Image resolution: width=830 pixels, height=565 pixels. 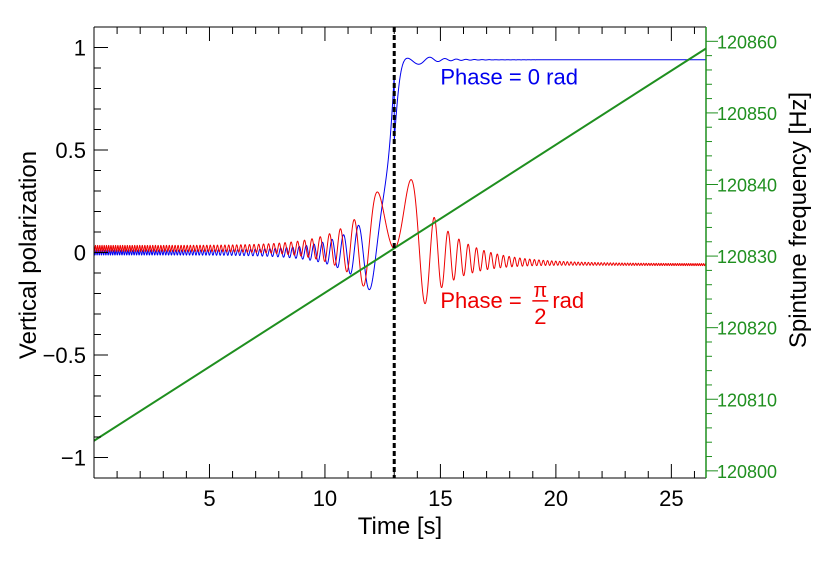 I want to click on annotation-fraction-denominator: 2, so click(x=540, y=316).